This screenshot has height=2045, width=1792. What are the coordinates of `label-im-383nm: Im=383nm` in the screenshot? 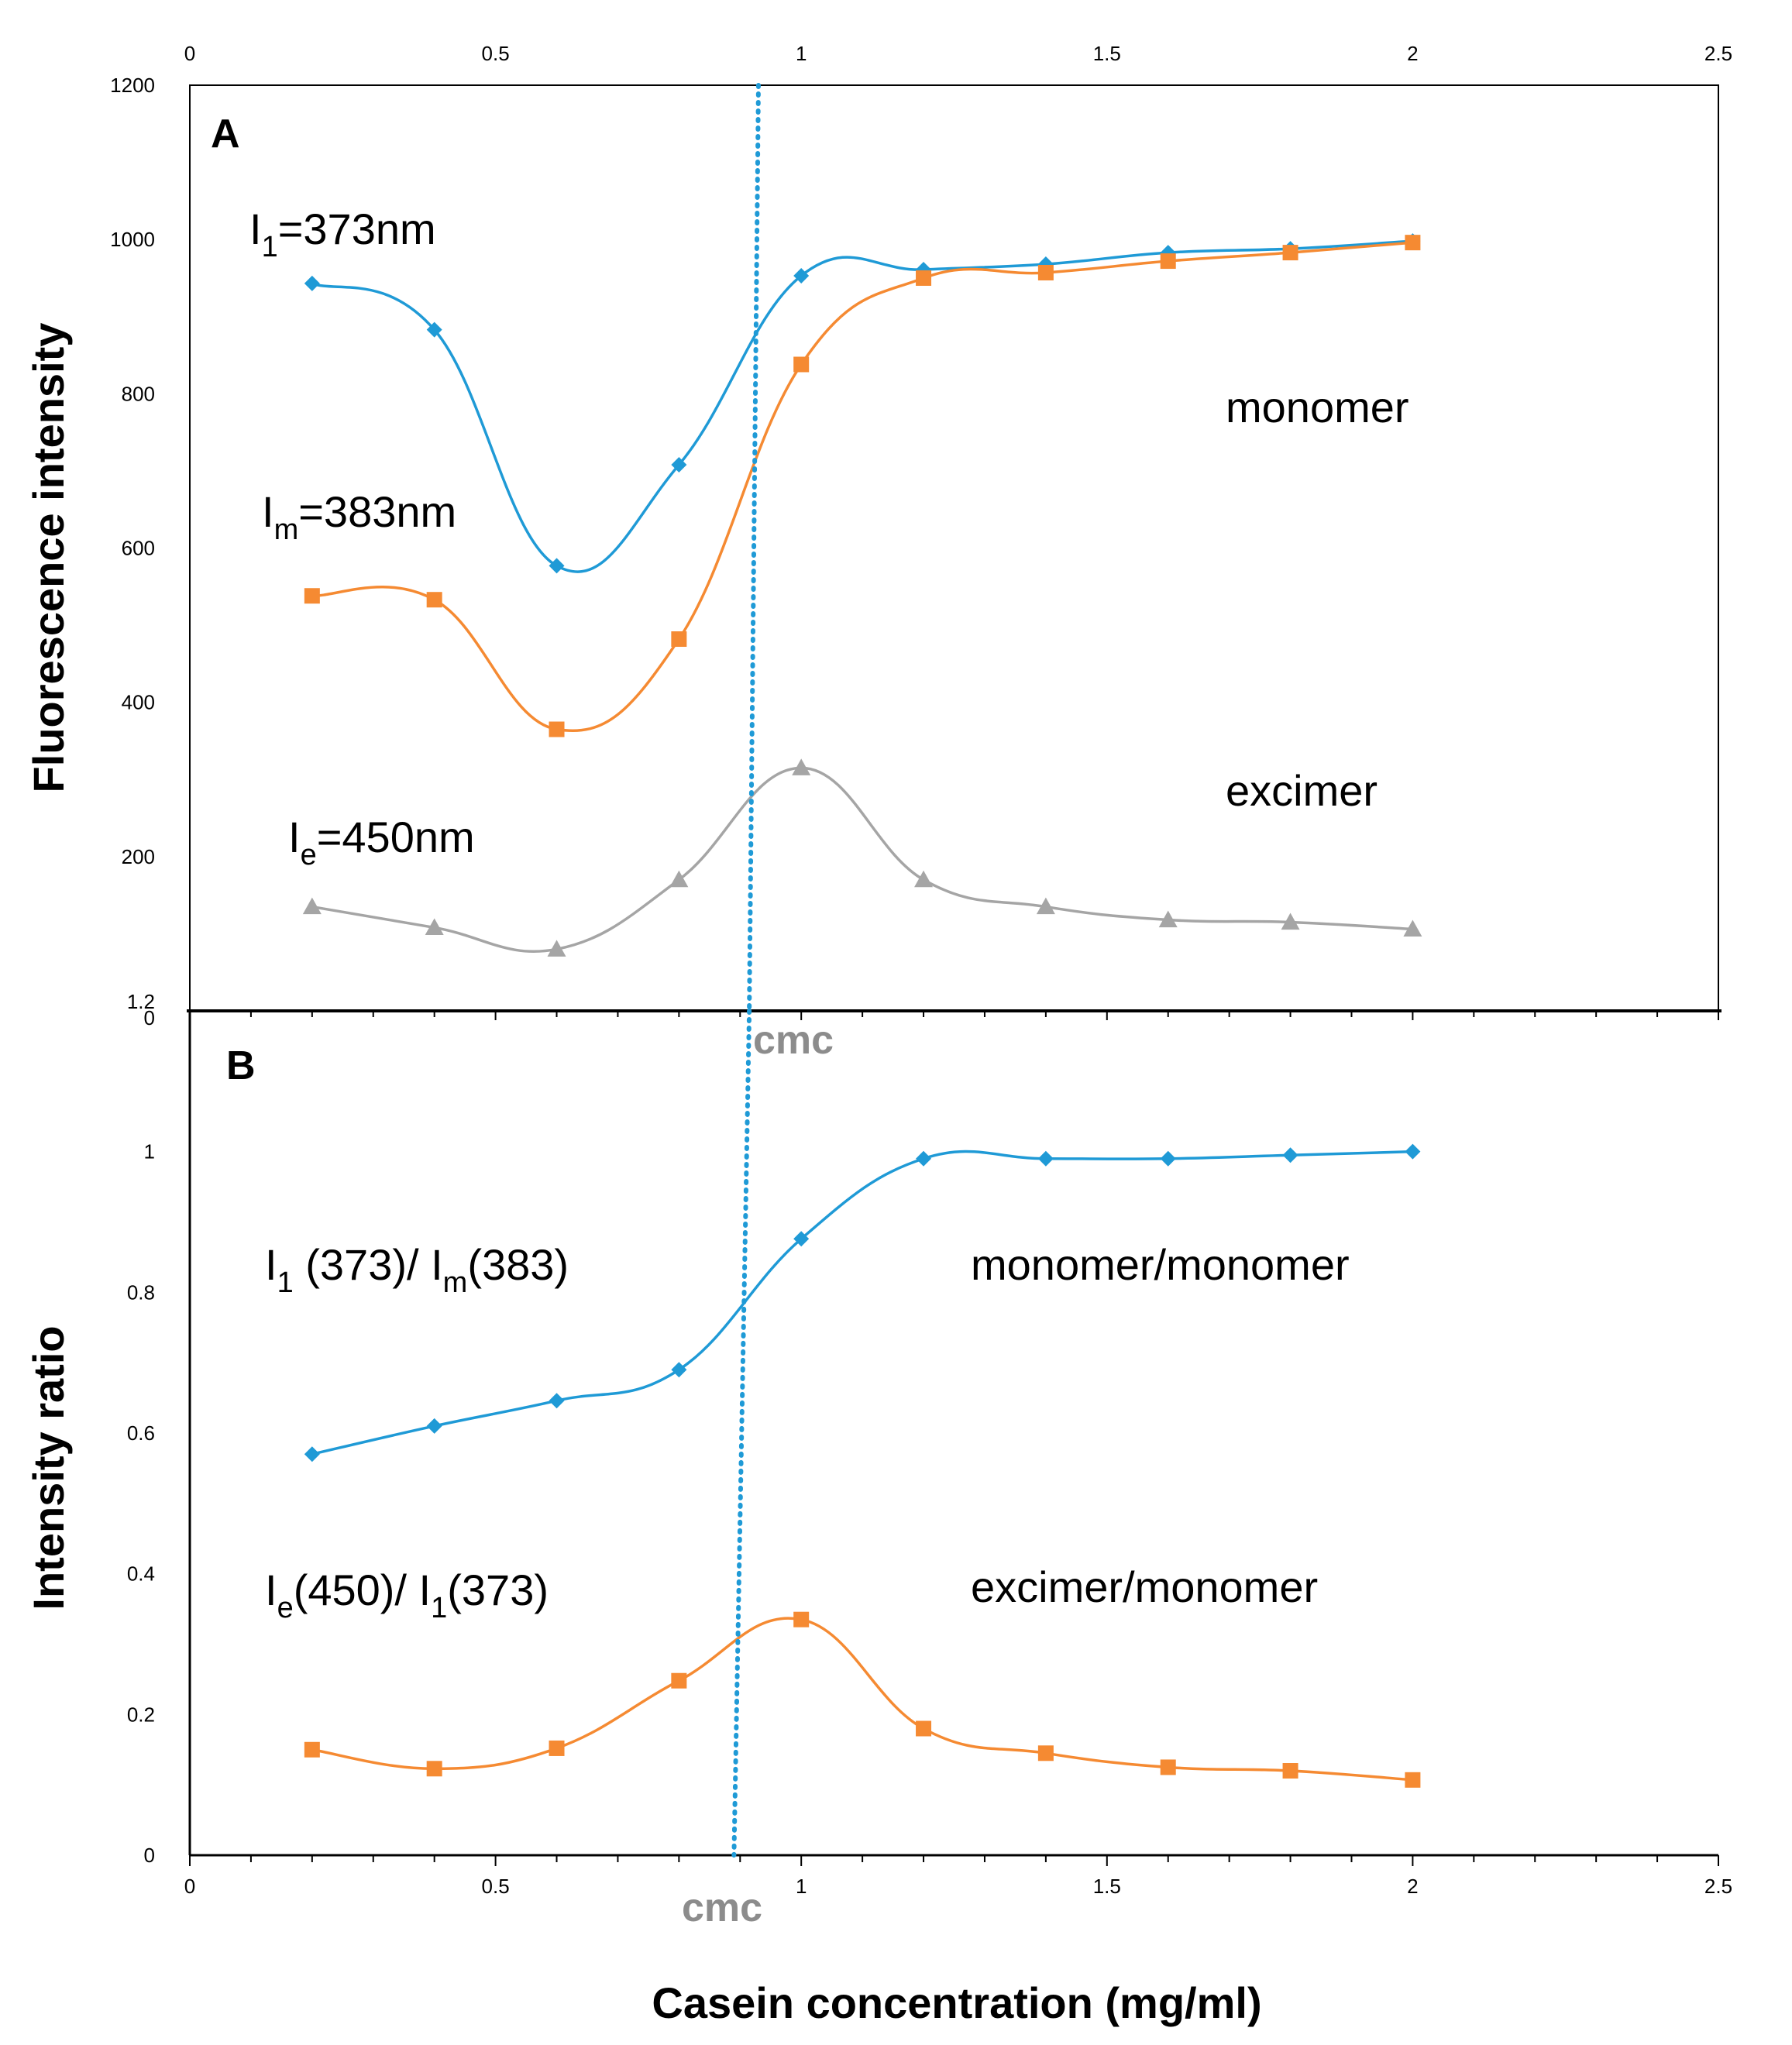 It's located at (359, 516).